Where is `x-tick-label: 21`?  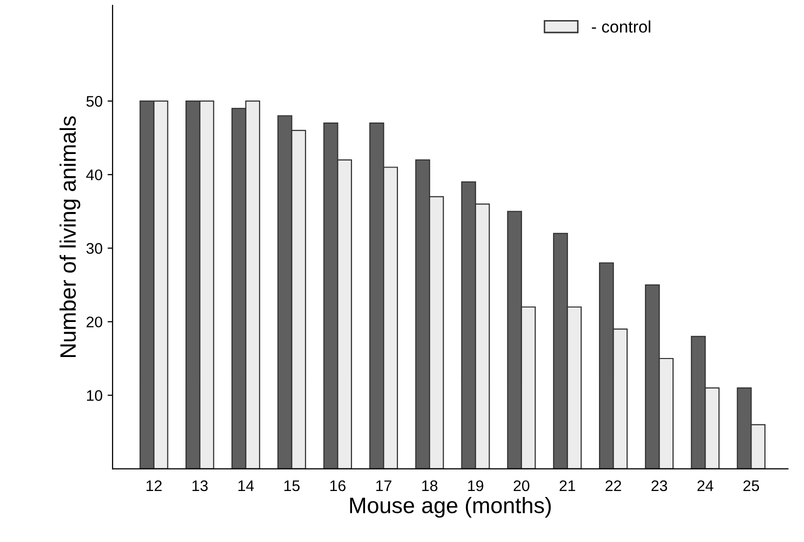
x-tick-label: 21 is located at coordinates (568, 486).